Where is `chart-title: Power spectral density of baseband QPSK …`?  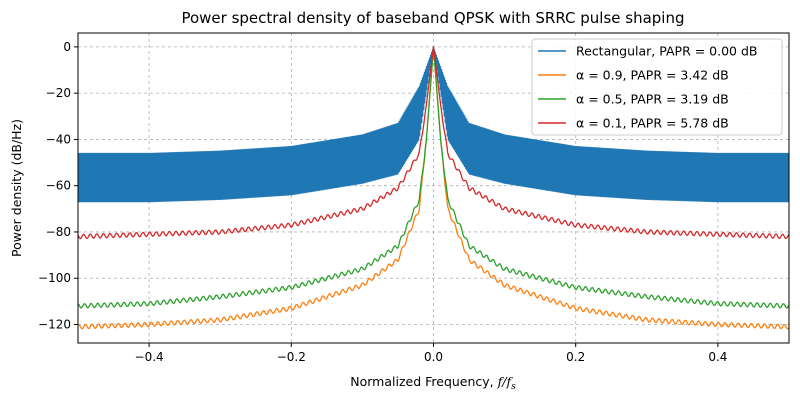 chart-title: Power spectral density of baseband QPSK … is located at coordinates (432, 18).